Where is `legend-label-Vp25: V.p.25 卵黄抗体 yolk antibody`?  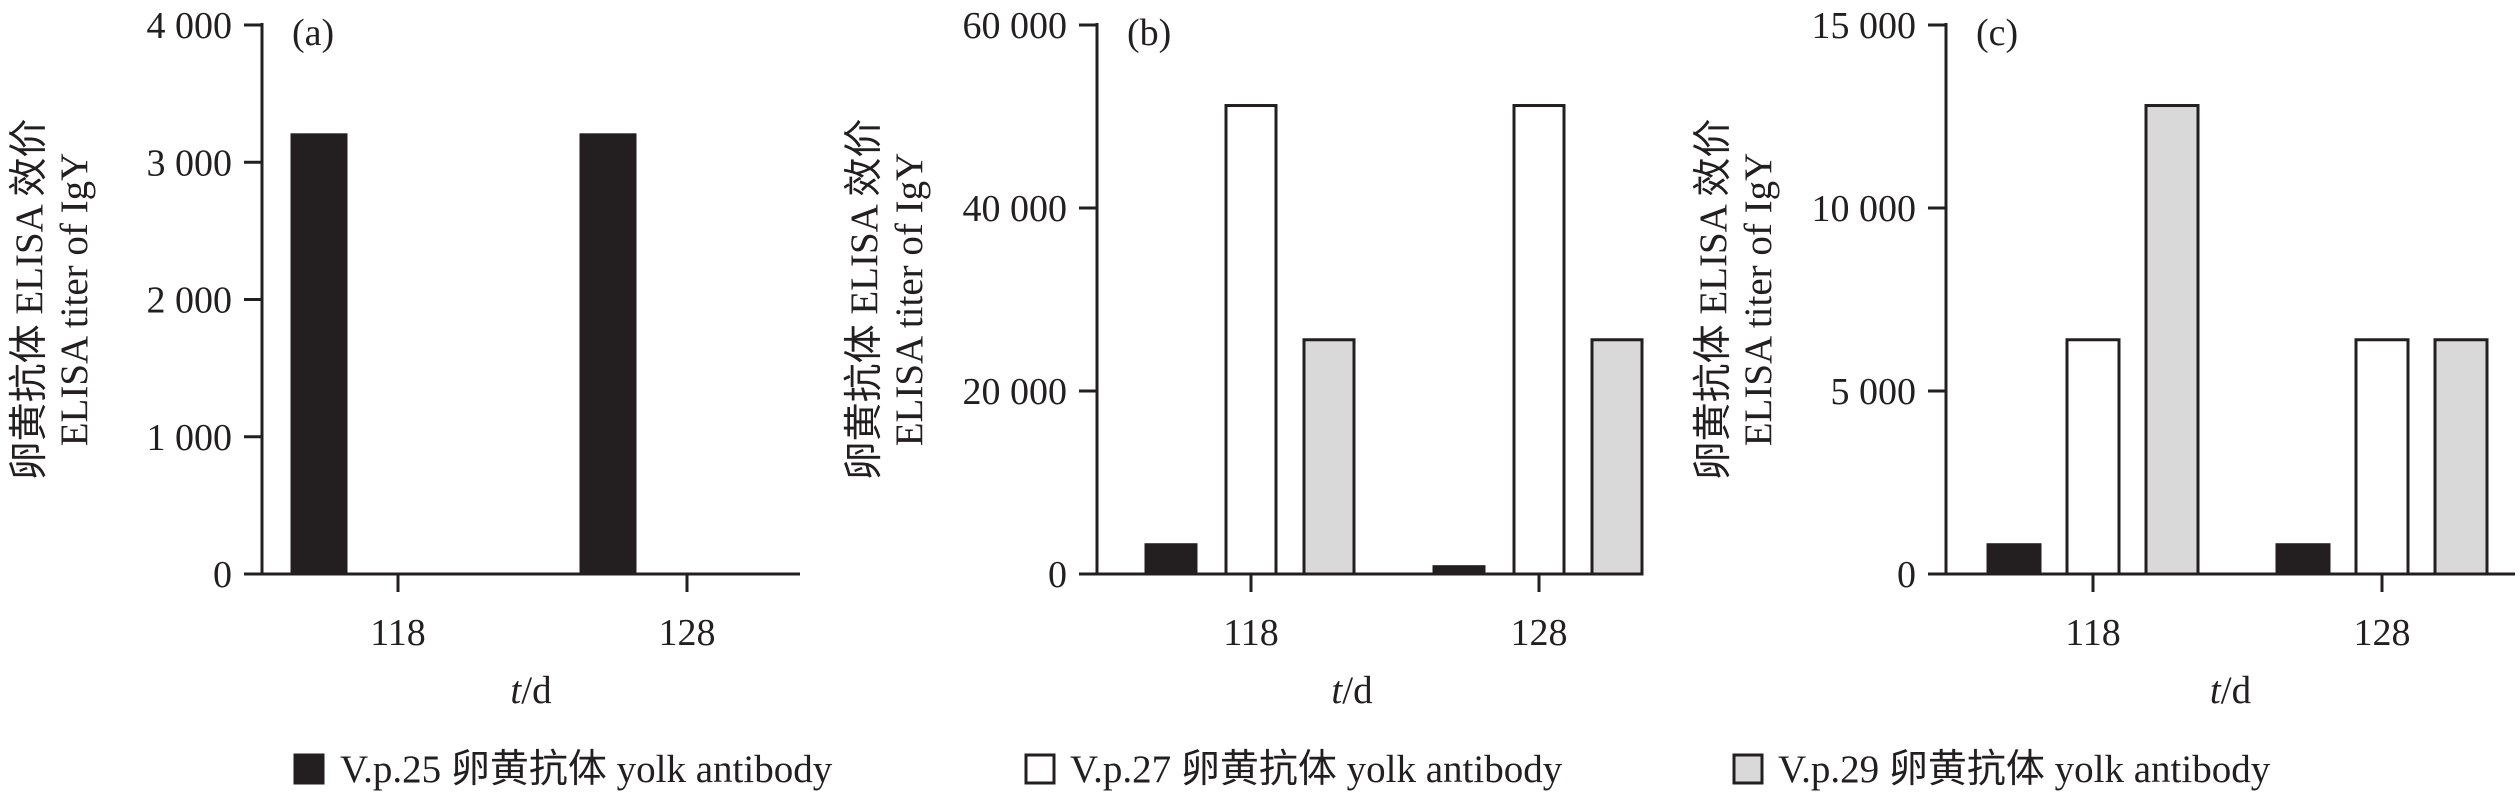
legend-label-Vp25: V.p.25 卵黄抗体 yolk antibody is located at coordinates (586, 769).